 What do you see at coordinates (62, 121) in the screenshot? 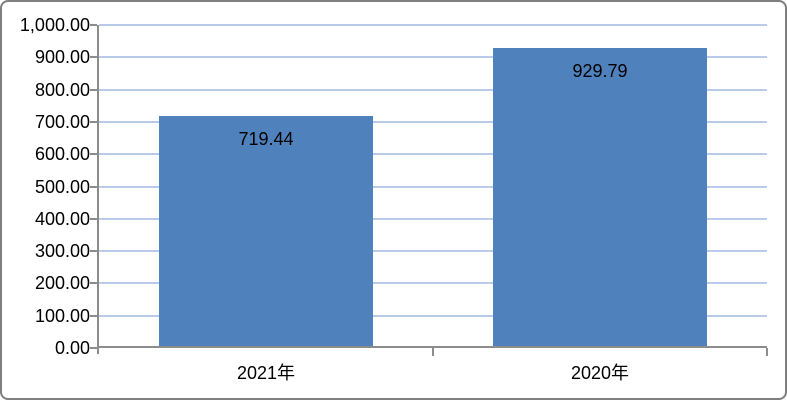
I see `y-axis-tick-label: 700.00` at bounding box center [62, 121].